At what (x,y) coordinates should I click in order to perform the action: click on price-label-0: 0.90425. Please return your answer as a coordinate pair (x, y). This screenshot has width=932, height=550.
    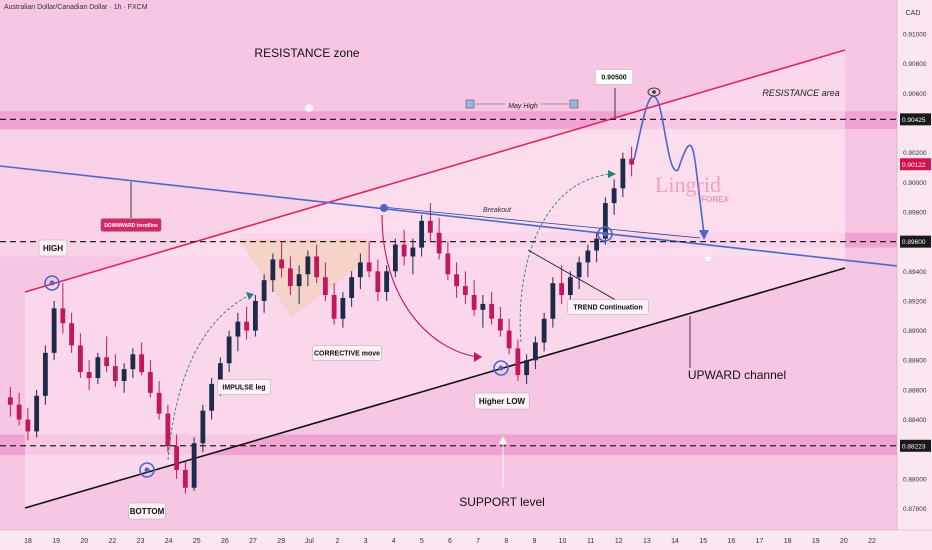
    Looking at the image, I should click on (915, 119).